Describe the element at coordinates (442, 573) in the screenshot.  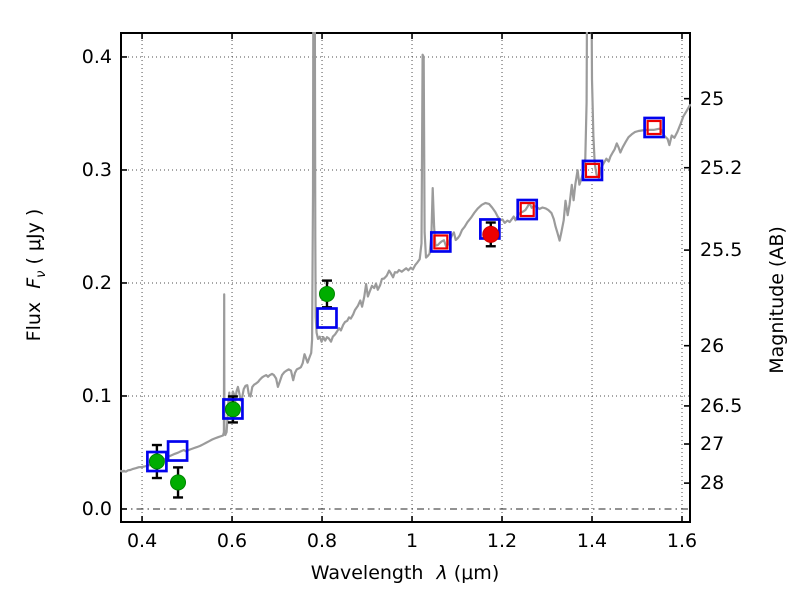
I see `lambda-symbol: λ` at that location.